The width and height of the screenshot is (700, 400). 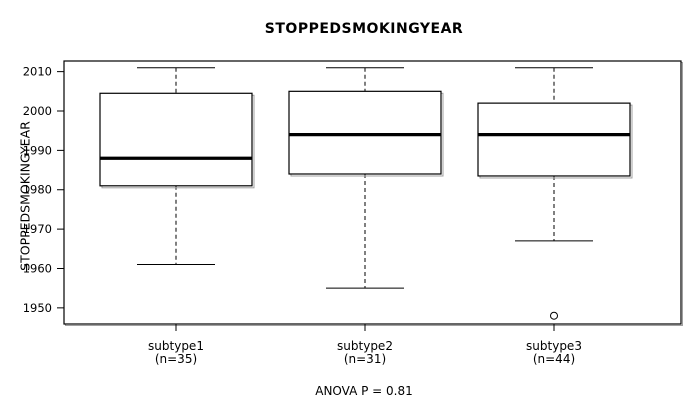 I want to click on y-tick-label: 1990, so click(x=37, y=150).